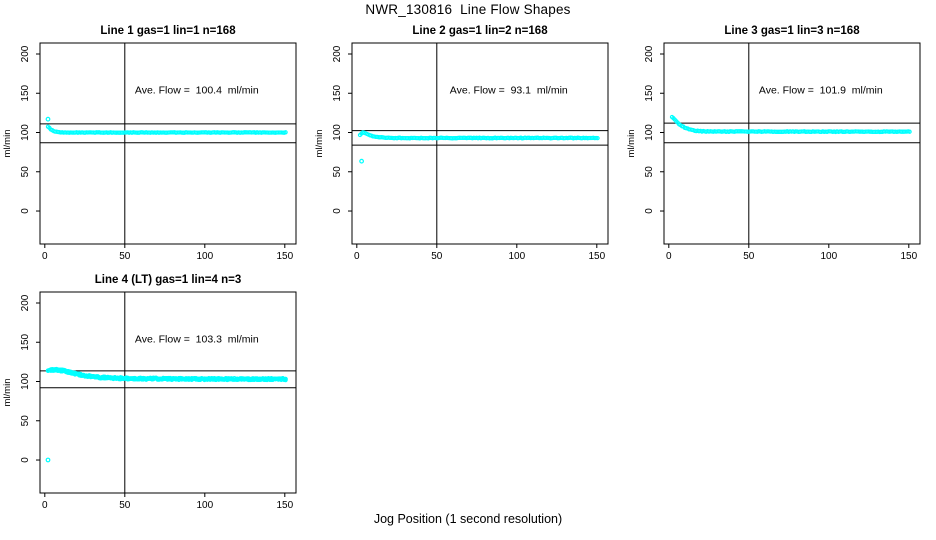 This screenshot has width=936, height=540. Describe the element at coordinates (197, 339) in the screenshot. I see `ave-flow-annotation: Ave. Flow = 103.3 ml/min` at that location.